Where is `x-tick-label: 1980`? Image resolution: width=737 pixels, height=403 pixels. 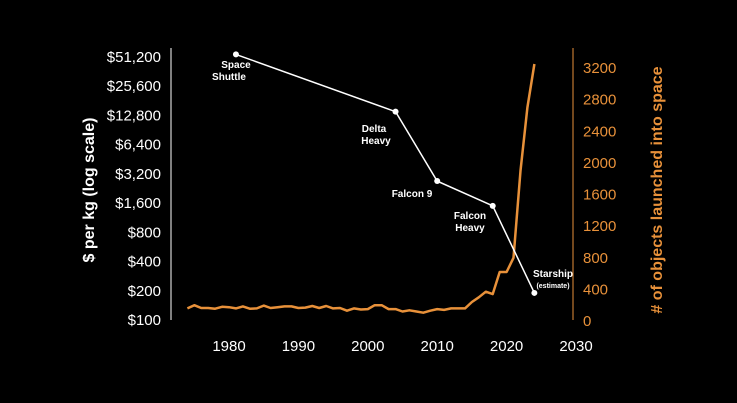
x-tick-label: 1980 is located at coordinates (228, 346).